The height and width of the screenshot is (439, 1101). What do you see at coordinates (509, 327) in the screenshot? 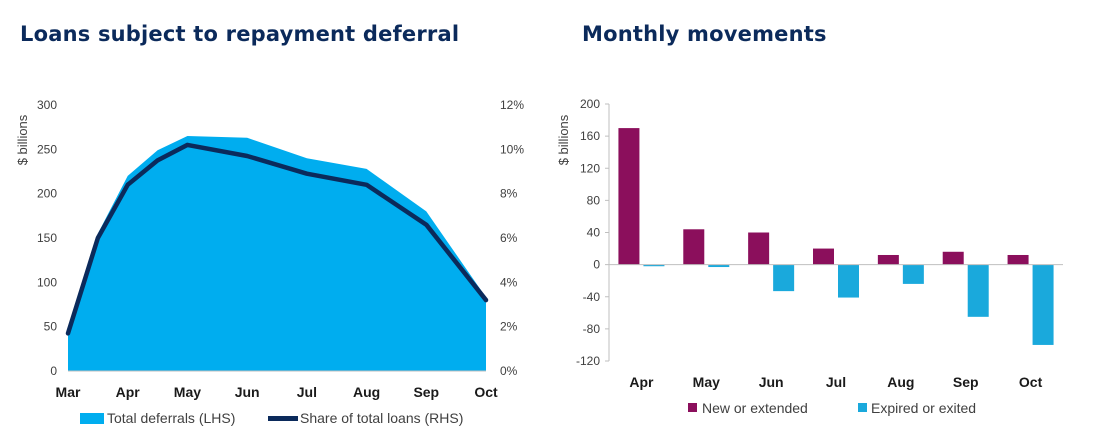
I see `right-y-tick-label: 2%` at bounding box center [509, 327].